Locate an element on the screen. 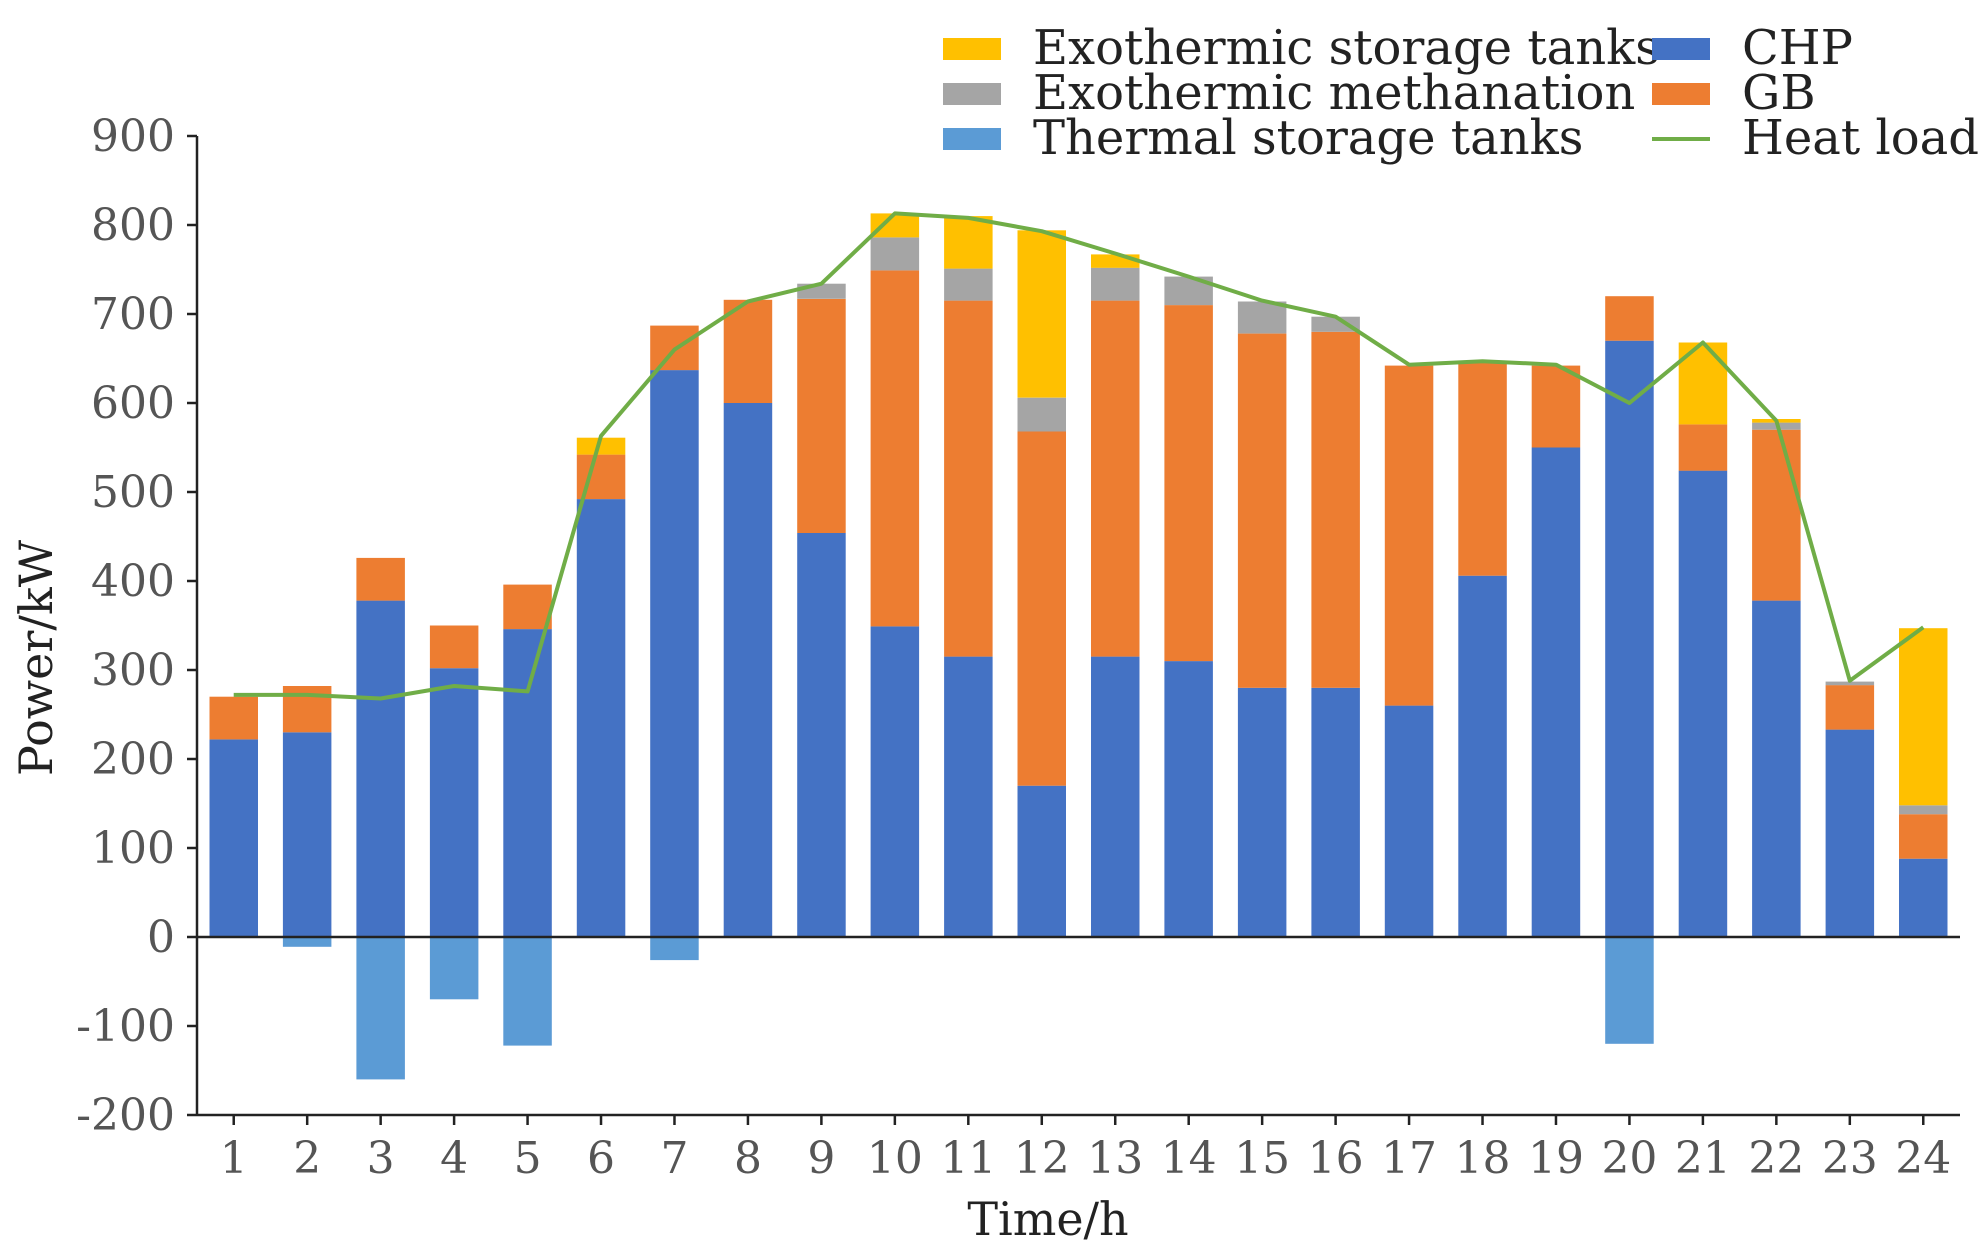 The height and width of the screenshot is (1259, 1979). legend-swatch-gb is located at coordinates (1681, 94).